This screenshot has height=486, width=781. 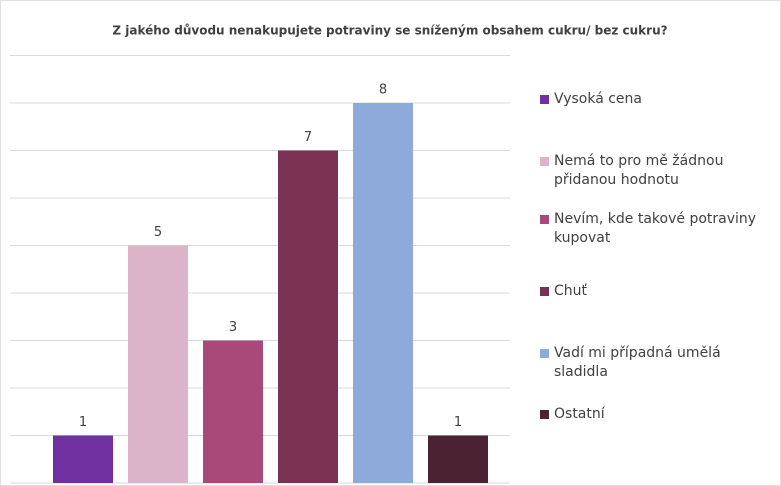 What do you see at coordinates (654, 291) in the screenshot?
I see `legend-item: Chuť` at bounding box center [654, 291].